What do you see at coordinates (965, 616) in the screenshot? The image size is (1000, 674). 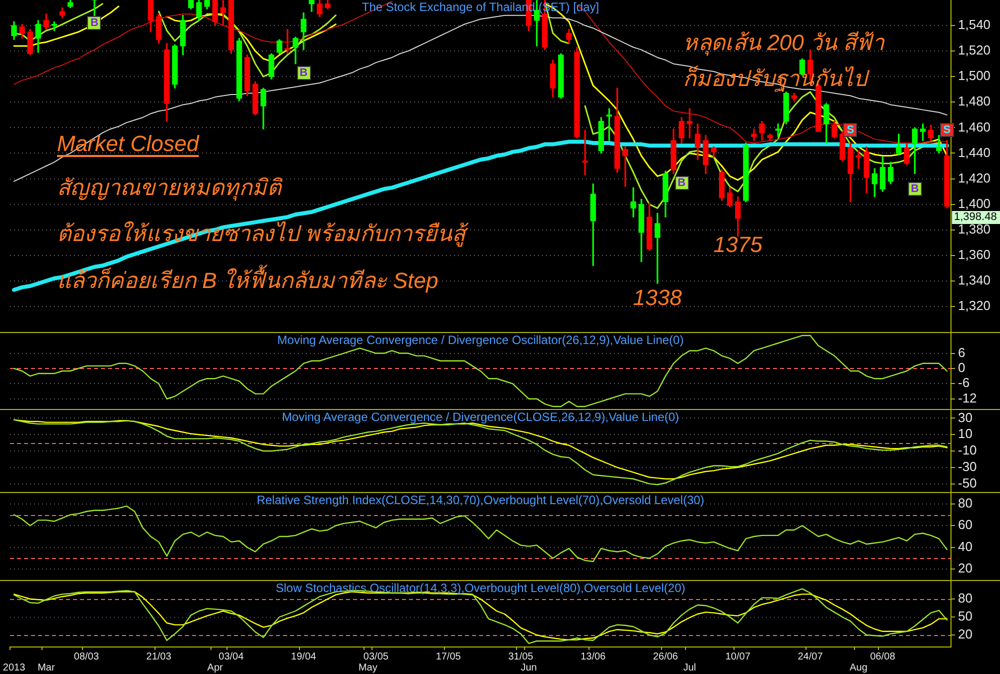 I see `y-tick-label: 50` at bounding box center [965, 616].